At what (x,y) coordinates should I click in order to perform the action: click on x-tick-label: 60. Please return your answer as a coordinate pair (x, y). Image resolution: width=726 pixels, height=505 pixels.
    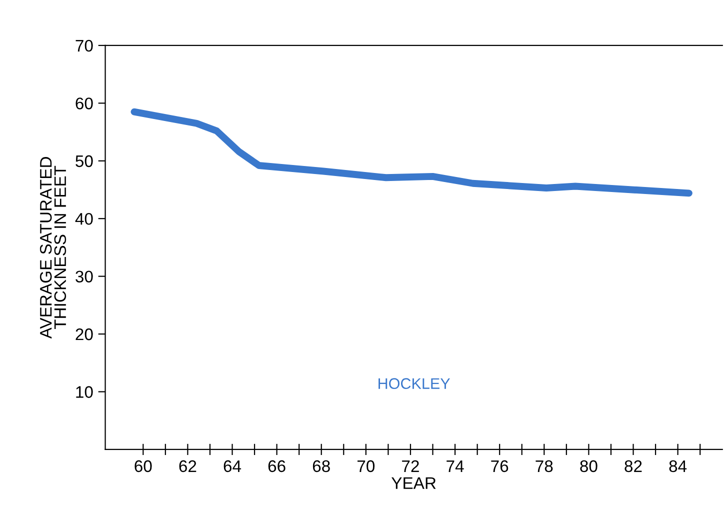
    Looking at the image, I should click on (143, 466).